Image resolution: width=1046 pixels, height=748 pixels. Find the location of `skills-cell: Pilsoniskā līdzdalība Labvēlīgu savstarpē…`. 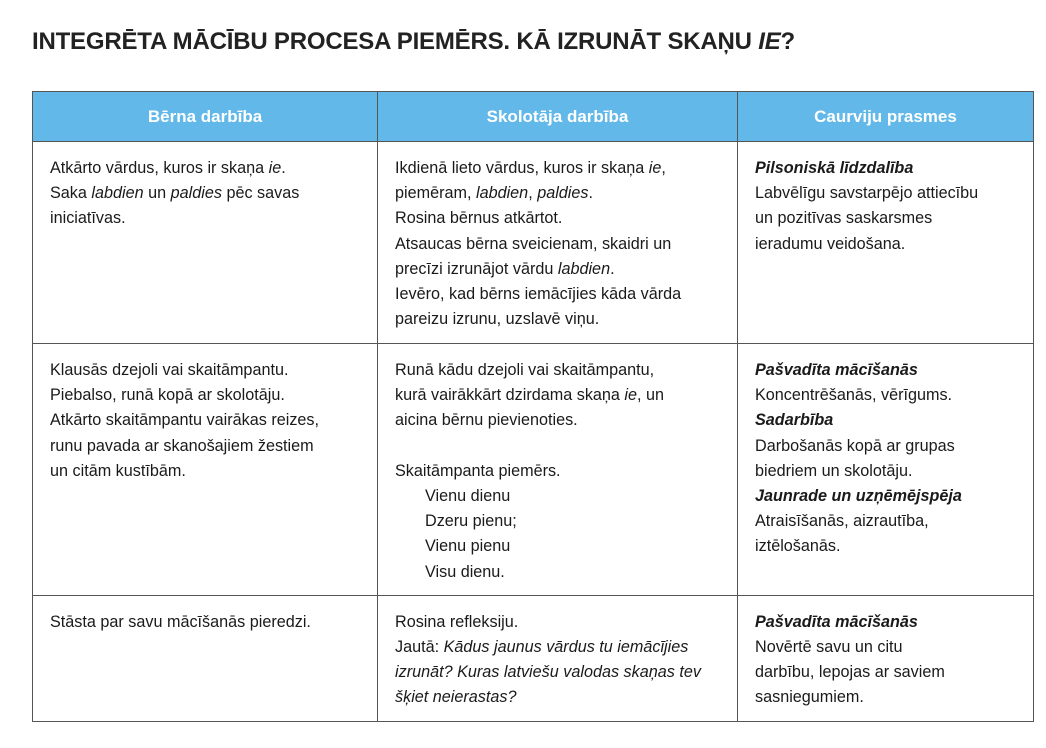

skills-cell: Pilsoniskā līdzdalība Labvēlīgu savstarpē… is located at coordinates (885, 242).